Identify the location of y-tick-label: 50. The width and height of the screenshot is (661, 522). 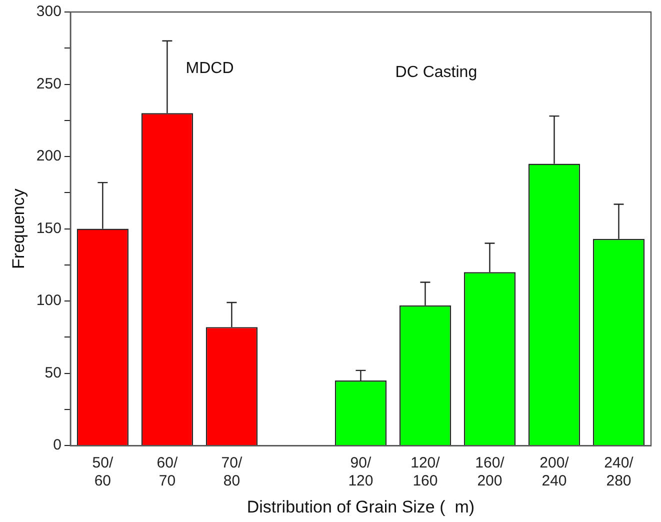
(53, 373).